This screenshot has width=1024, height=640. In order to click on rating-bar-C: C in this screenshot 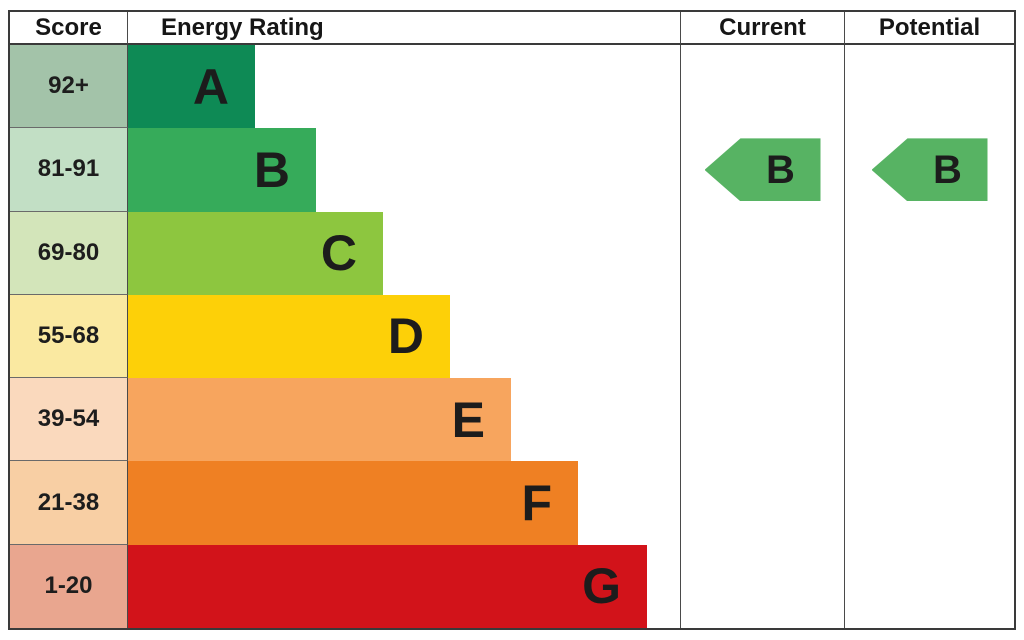, I will do `click(255, 253)`.